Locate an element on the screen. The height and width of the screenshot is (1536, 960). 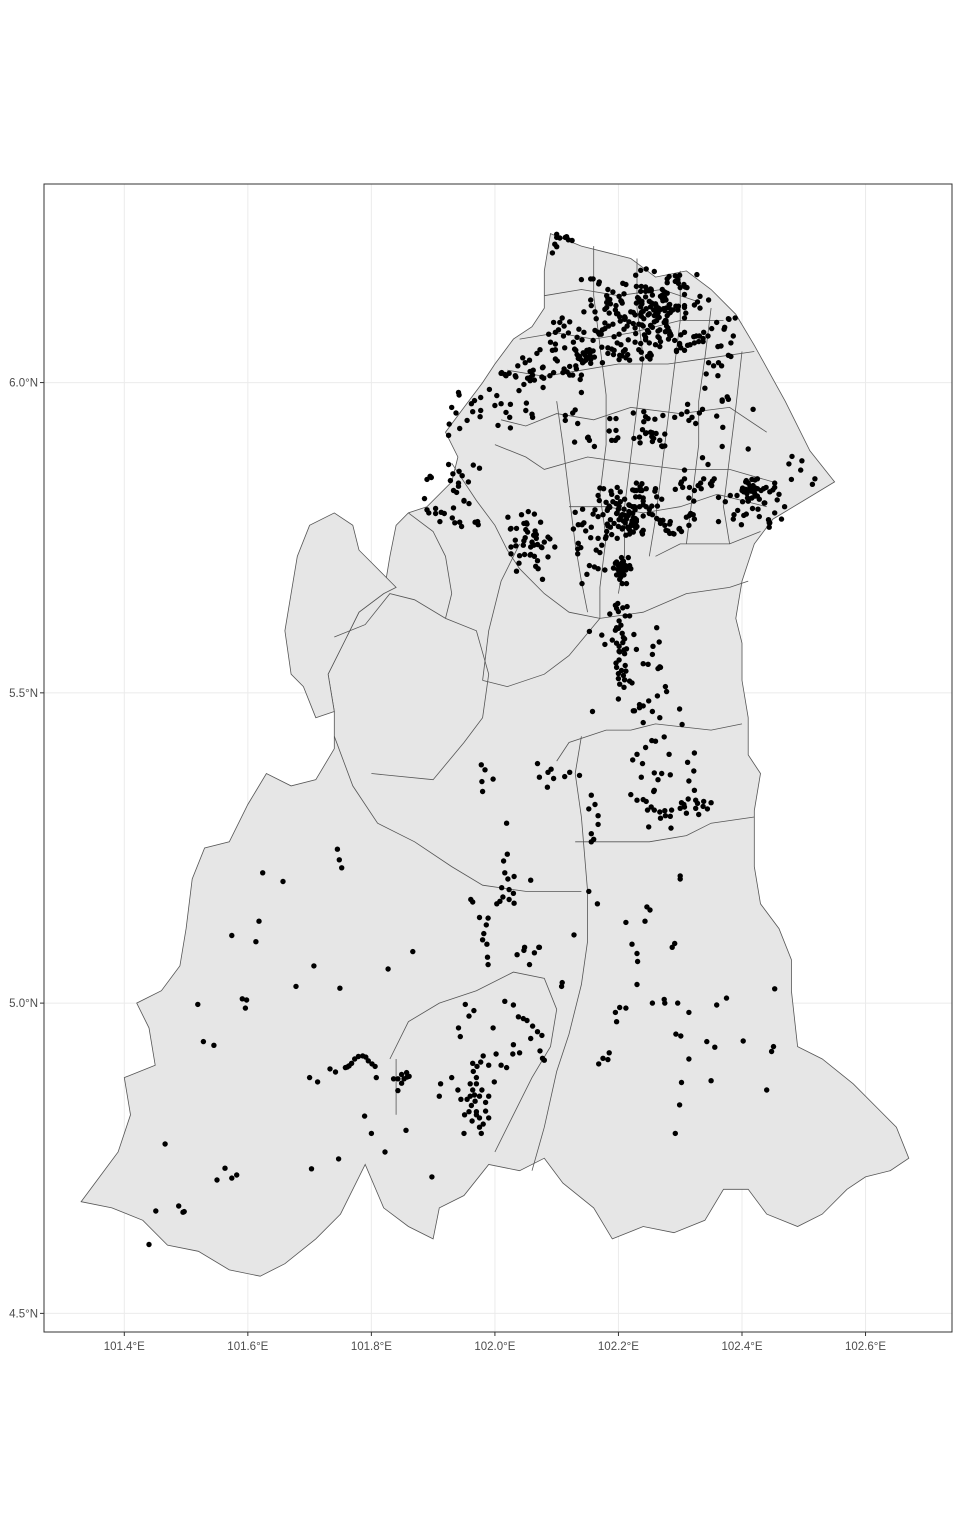
x-tick-label: 102.4°E is located at coordinates (741, 1347).